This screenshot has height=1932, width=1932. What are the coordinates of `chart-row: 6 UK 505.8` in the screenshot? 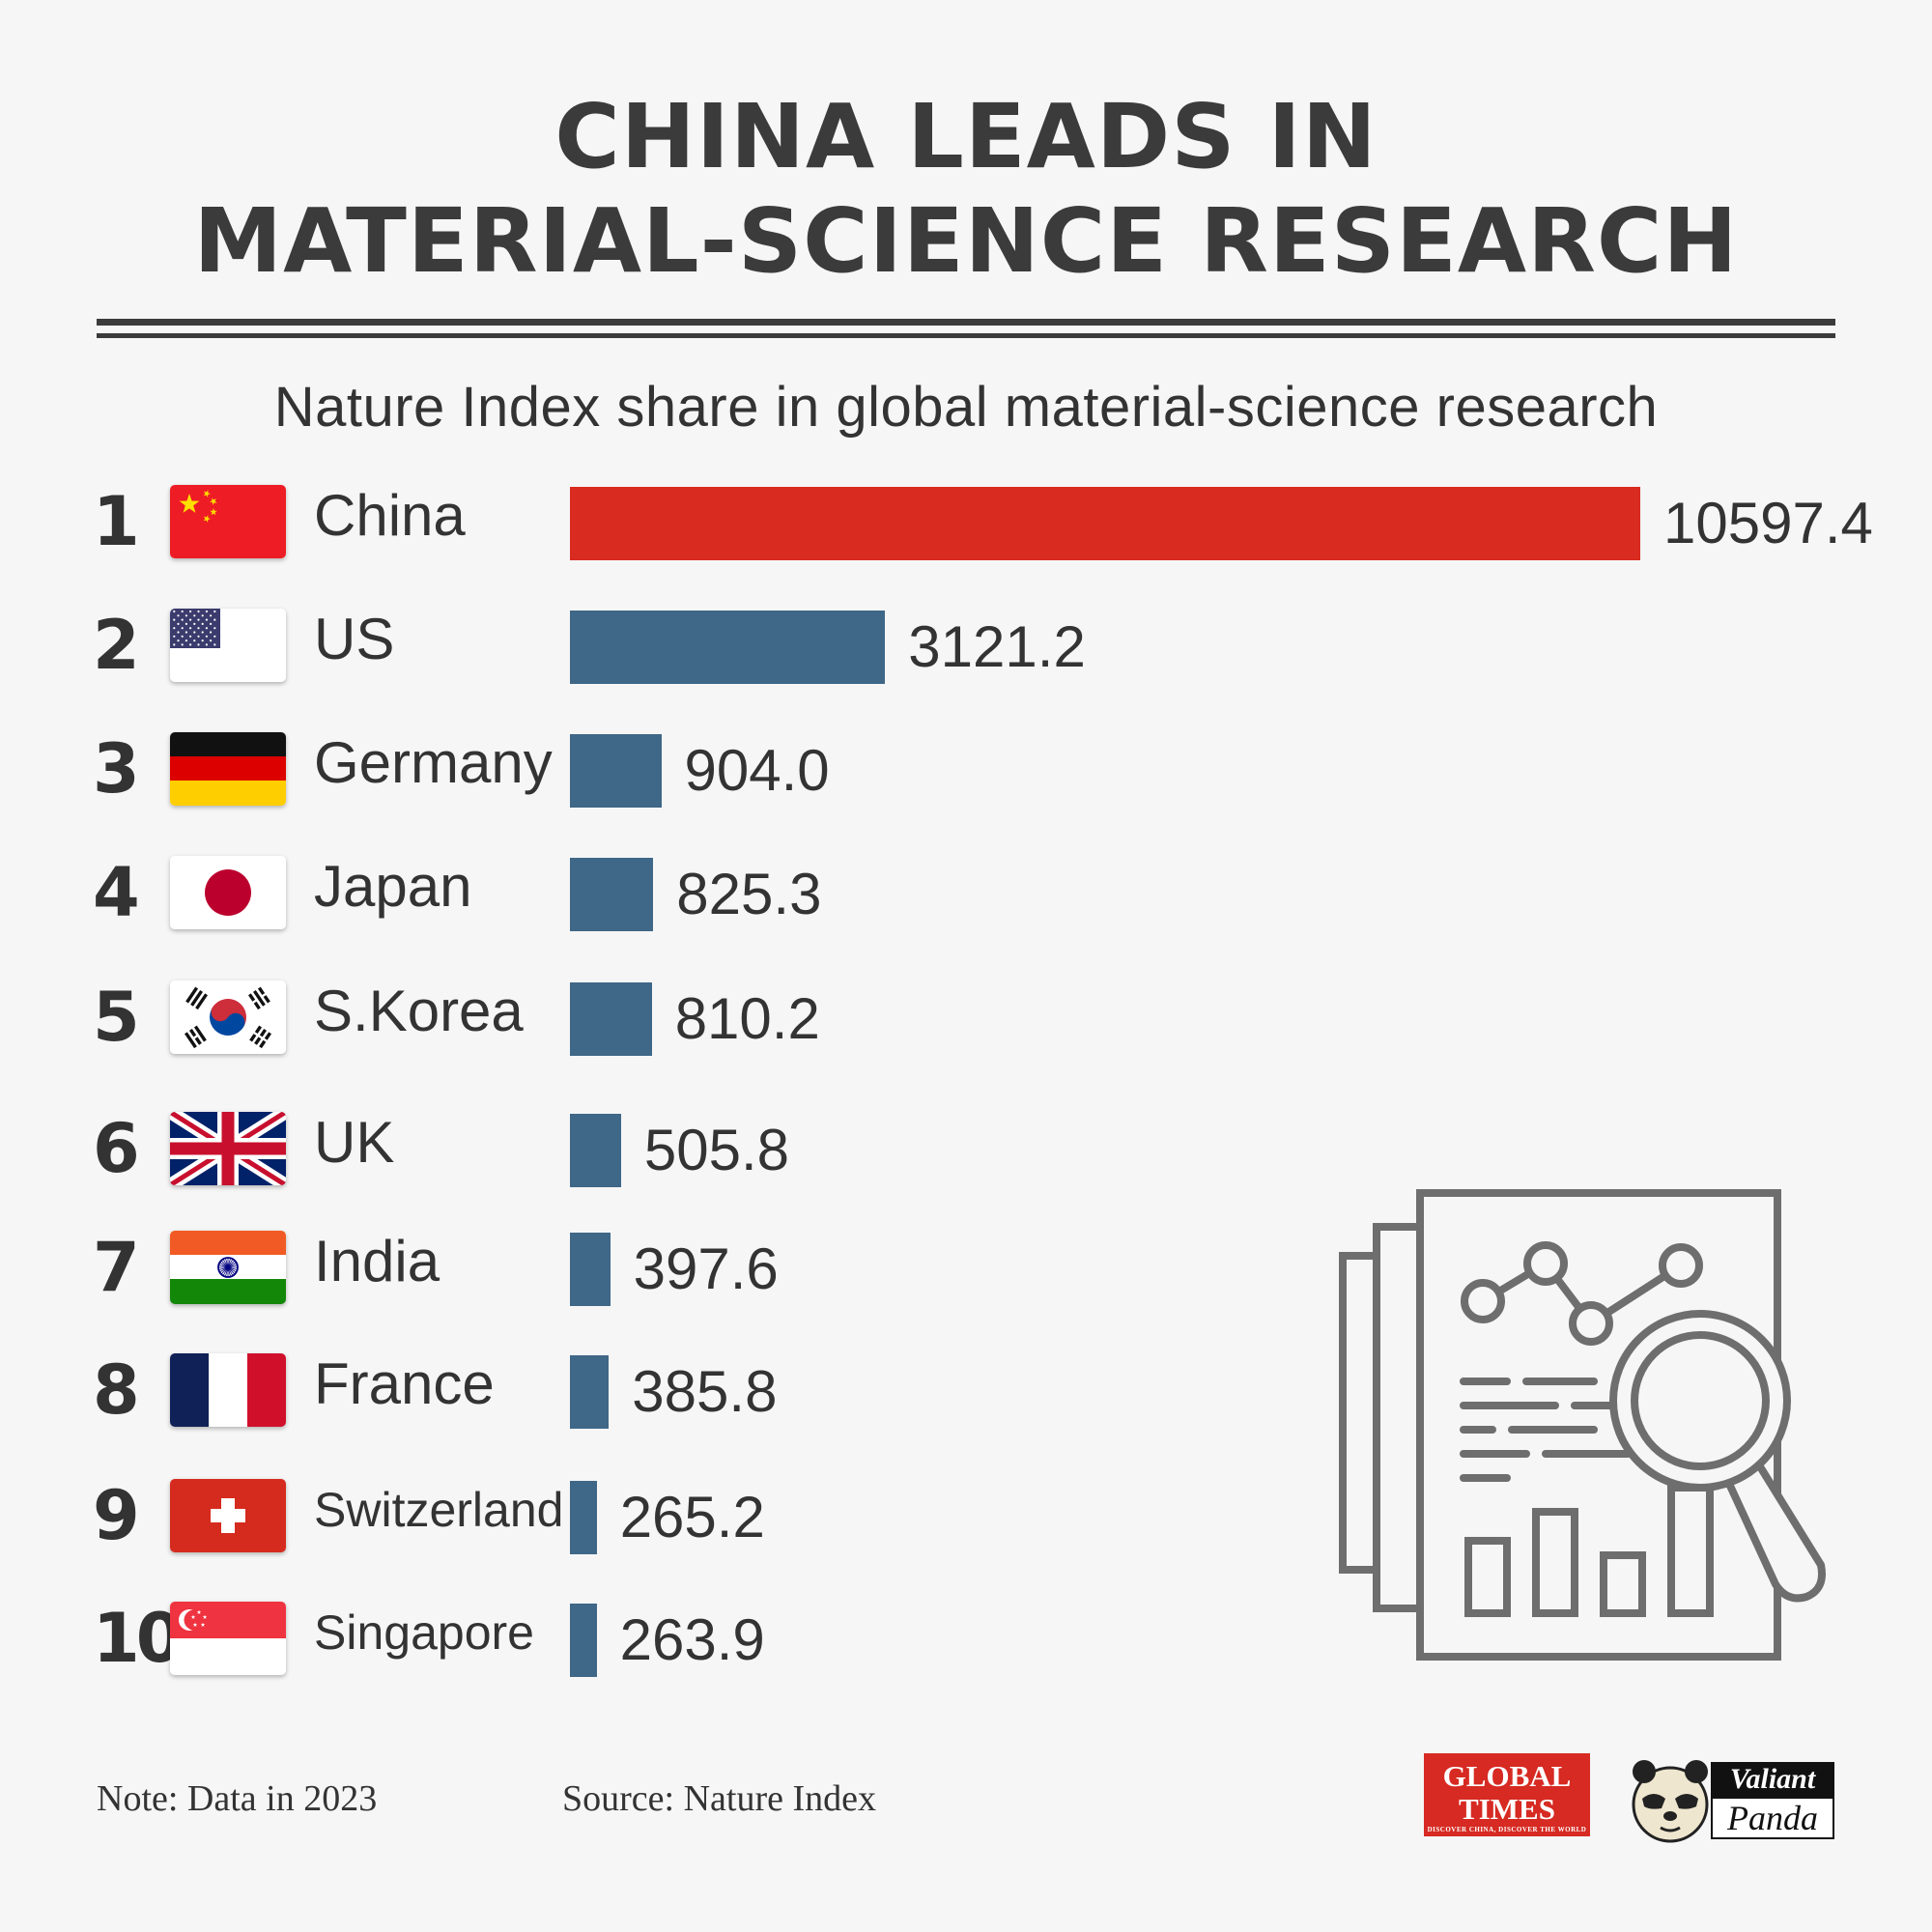 It's located at (966, 1142).